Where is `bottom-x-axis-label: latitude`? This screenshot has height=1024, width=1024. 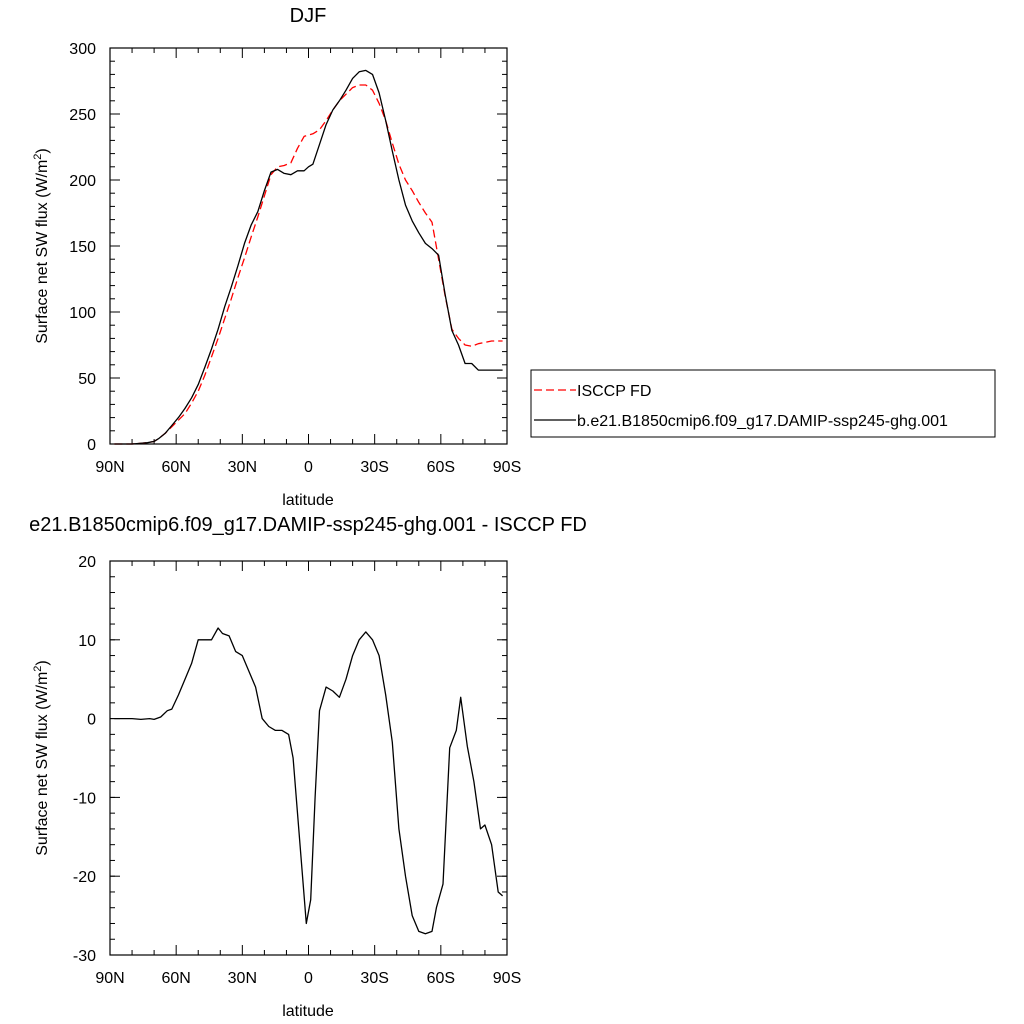 bottom-x-axis-label: latitude is located at coordinates (308, 1011).